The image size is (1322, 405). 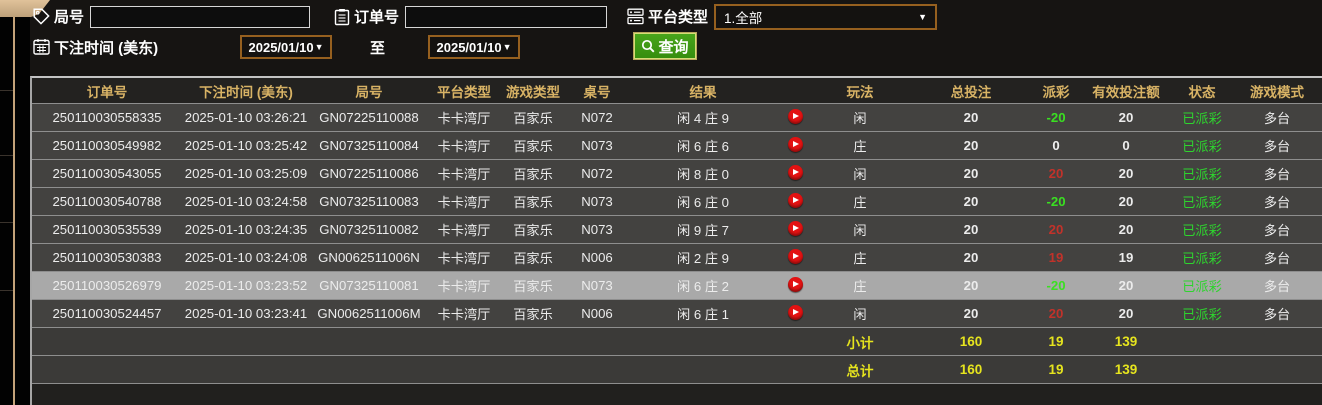 What do you see at coordinates (246, 257) in the screenshot?
I see `cell-bet_time: 2025-01-10 03:24:08` at bounding box center [246, 257].